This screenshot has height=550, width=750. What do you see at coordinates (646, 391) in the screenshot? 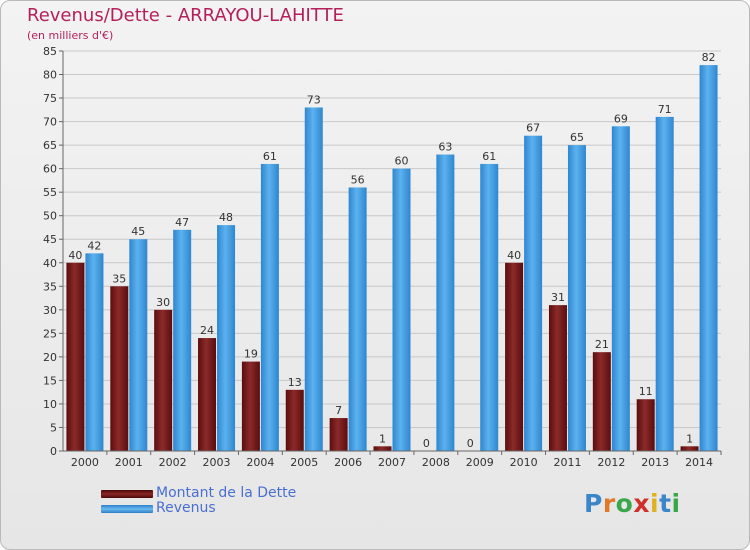
I see `value-label-dette: 11` at bounding box center [646, 391].